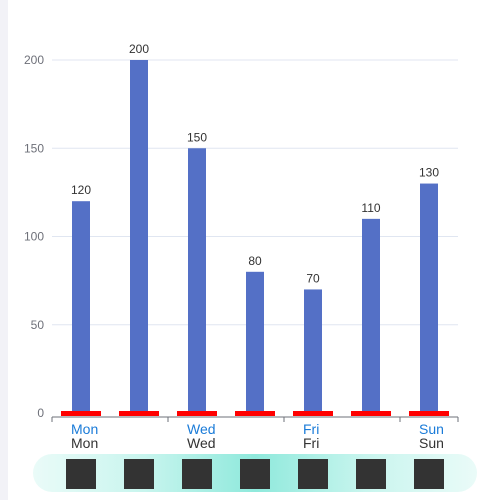 This screenshot has width=500, height=500. I want to click on x-label-bottom: Wed, so click(201, 443).